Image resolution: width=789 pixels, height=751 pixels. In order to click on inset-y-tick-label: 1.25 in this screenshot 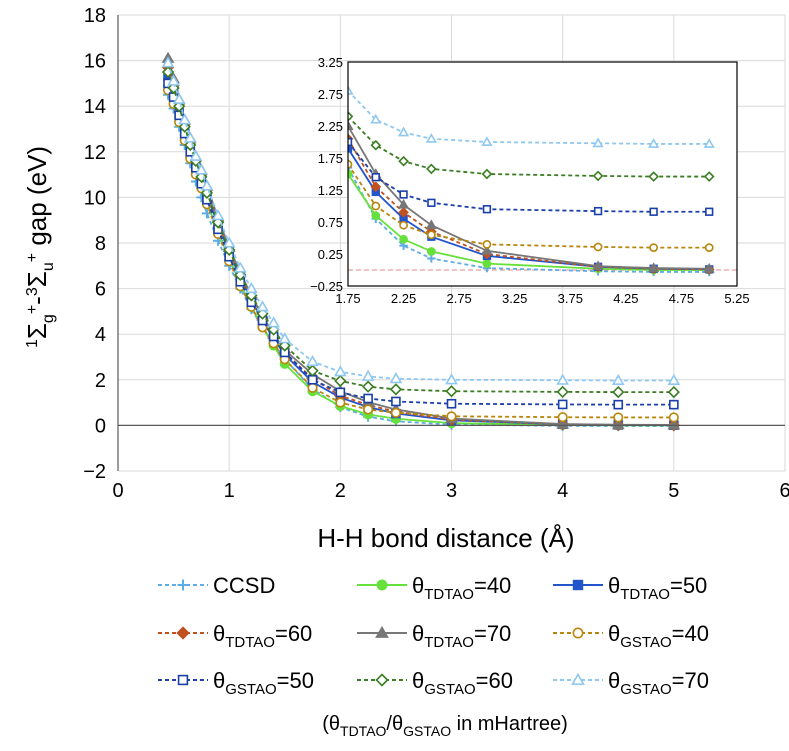, I will do `click(330, 190)`.